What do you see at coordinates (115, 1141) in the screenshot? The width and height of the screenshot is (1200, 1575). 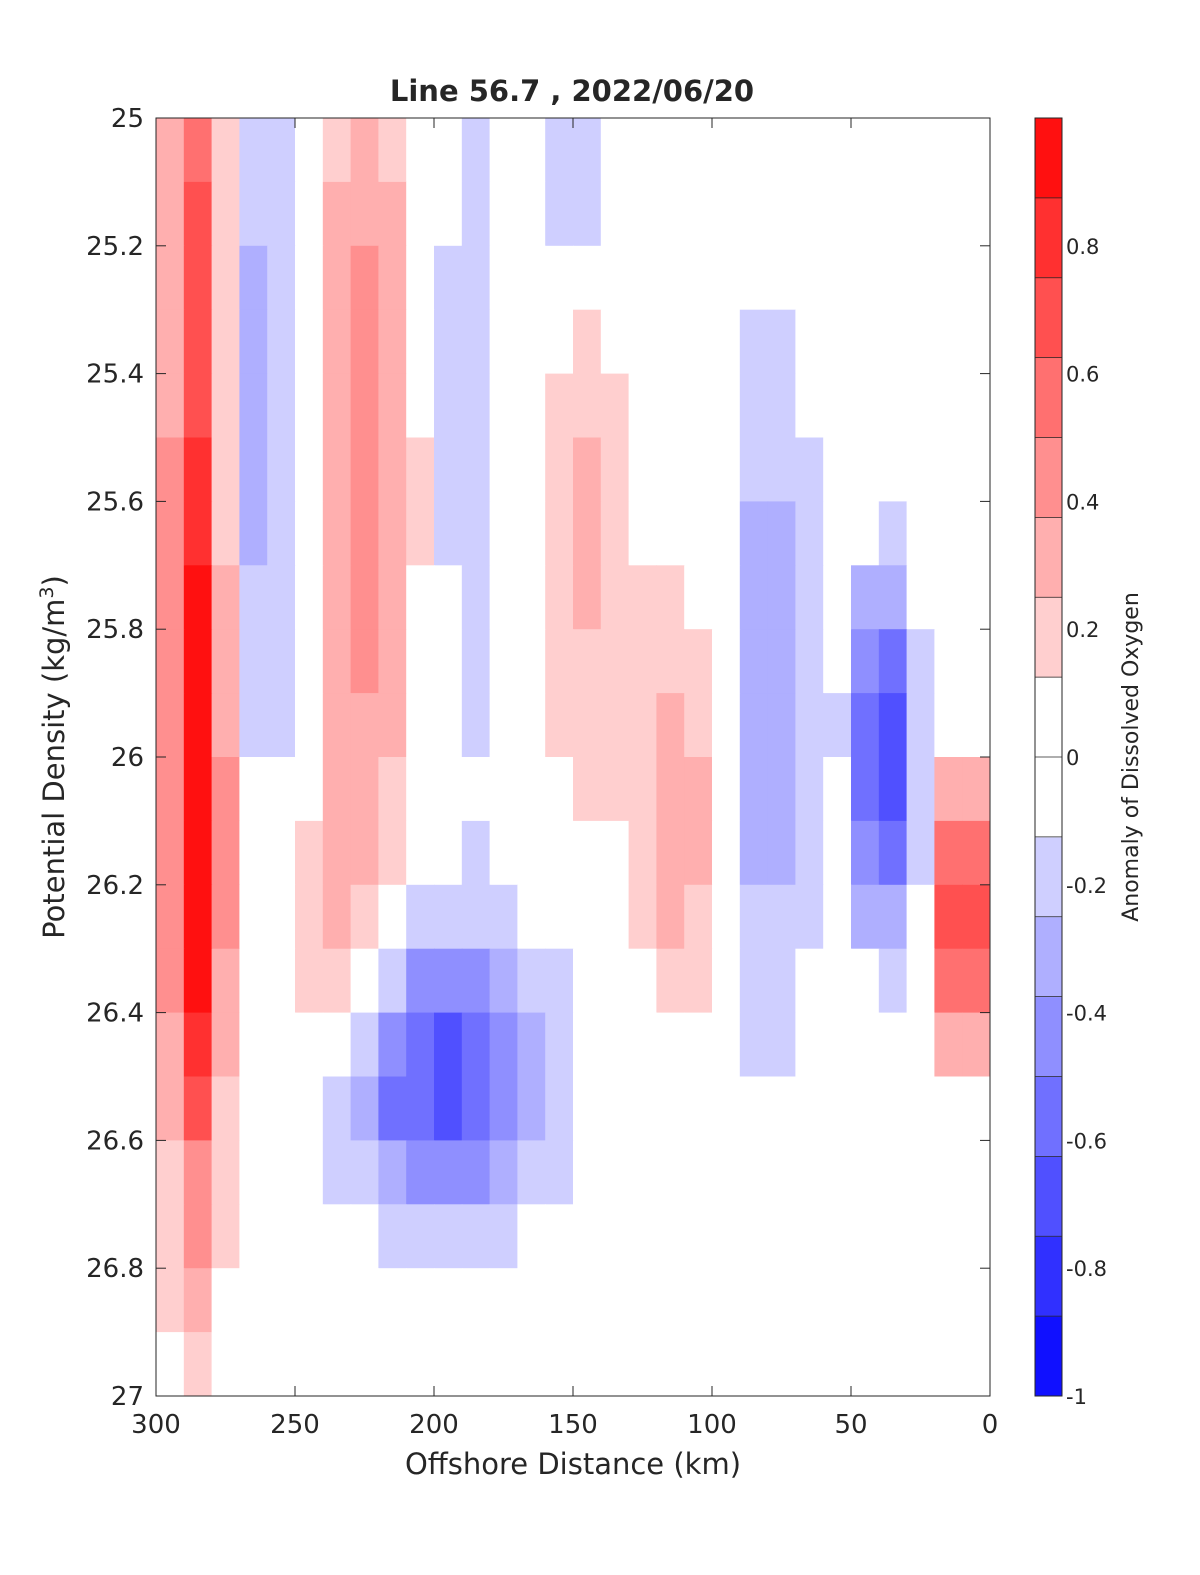 I see `y-tick-label: 26.6` at bounding box center [115, 1141].